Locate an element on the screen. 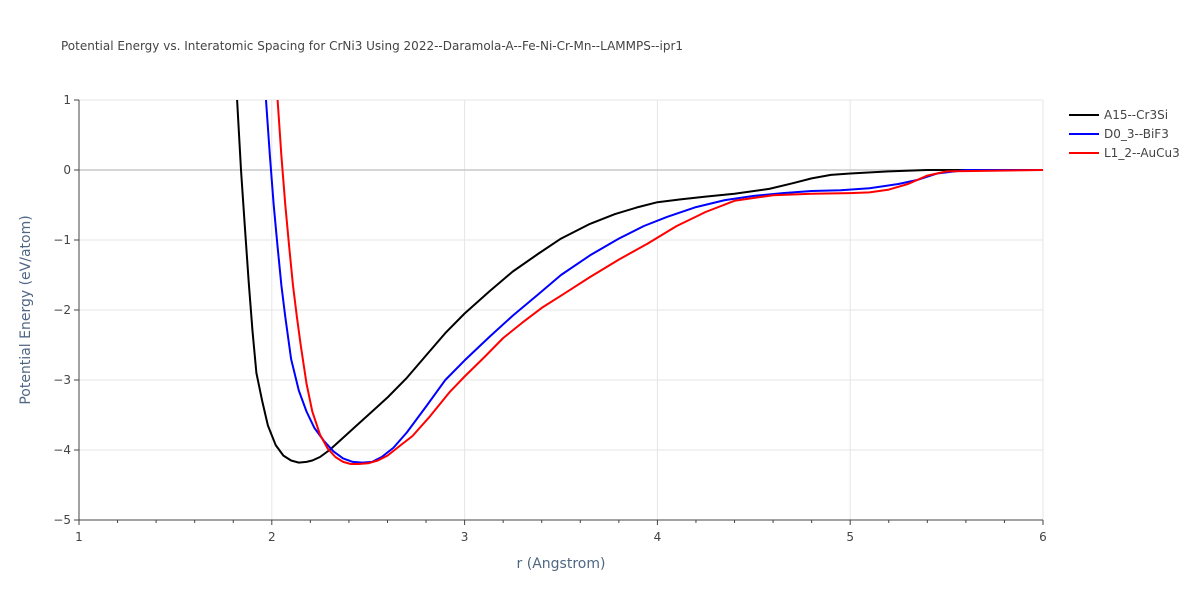  legend: A15--Cr3Si D0_3--BiF3 L1_2--AuCu3 is located at coordinates (1124, 134).